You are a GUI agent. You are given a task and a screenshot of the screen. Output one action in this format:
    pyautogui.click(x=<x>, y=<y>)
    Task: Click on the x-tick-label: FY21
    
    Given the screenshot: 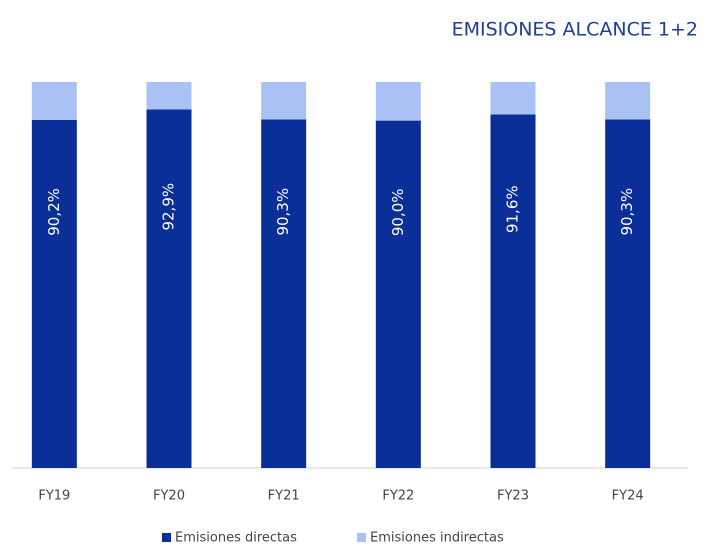 What is the action you would take?
    pyautogui.click(x=284, y=496)
    